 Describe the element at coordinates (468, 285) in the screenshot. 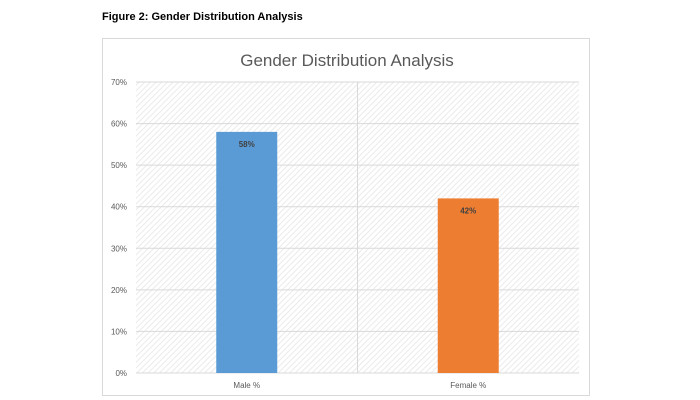

I see `bar-female` at that location.